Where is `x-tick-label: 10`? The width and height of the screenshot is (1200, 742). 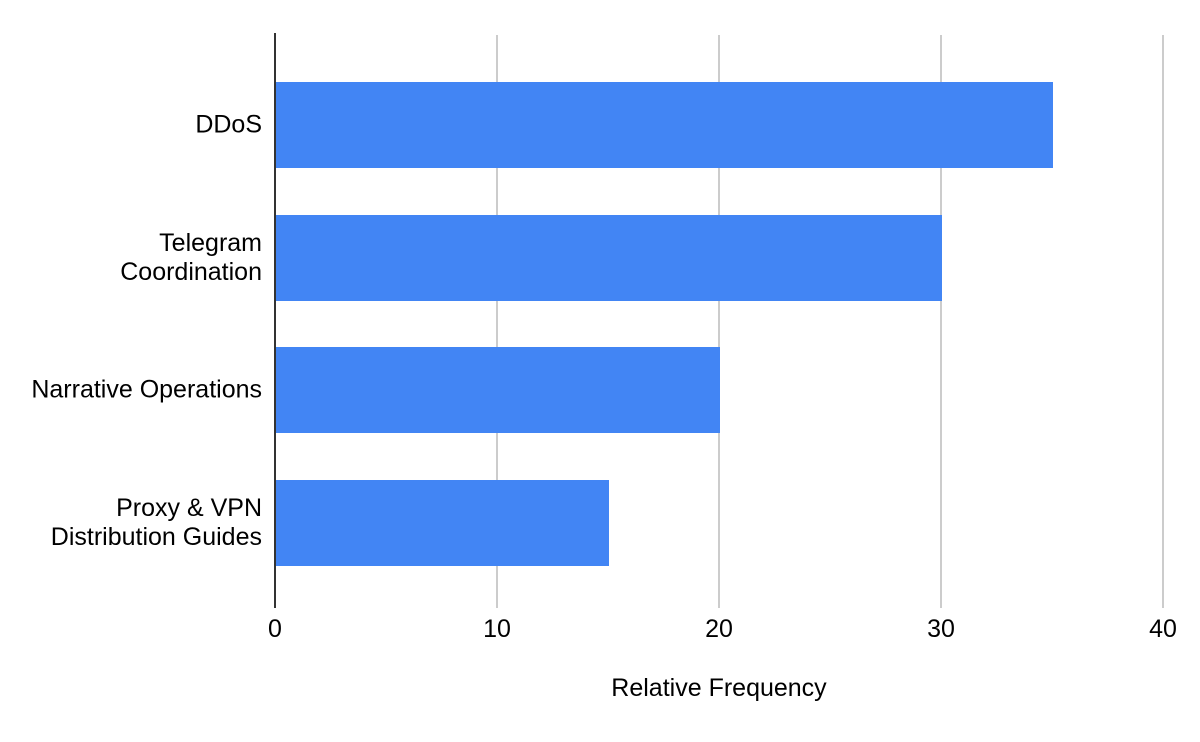
x-tick-label: 10 is located at coordinates (497, 629).